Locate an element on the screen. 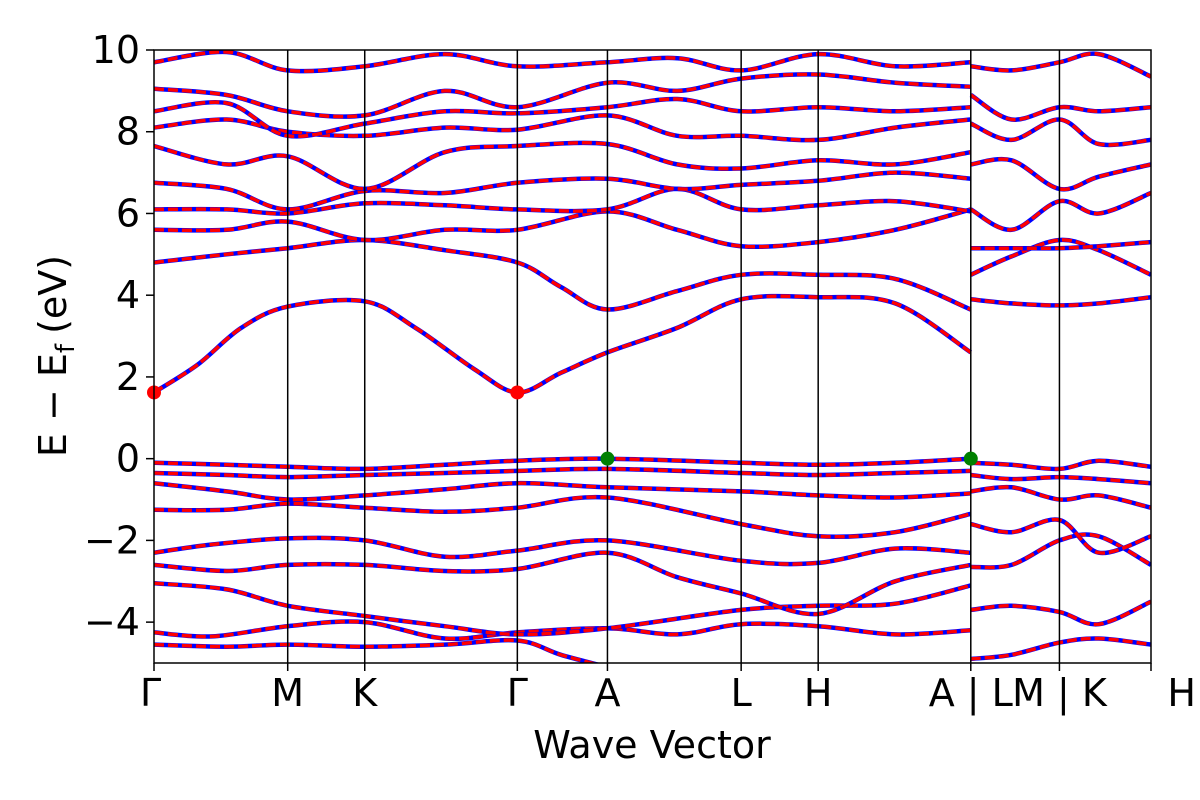  y-axis-label: E − Ef (eV) is located at coordinates (56, 356).